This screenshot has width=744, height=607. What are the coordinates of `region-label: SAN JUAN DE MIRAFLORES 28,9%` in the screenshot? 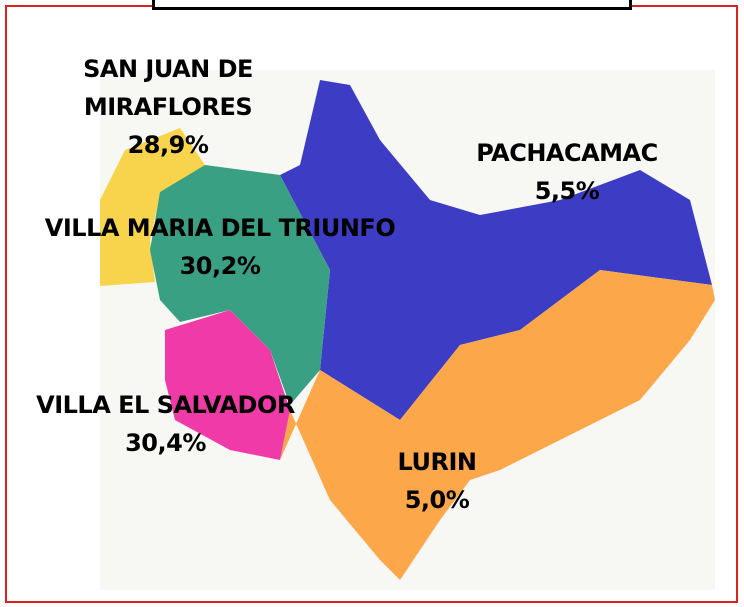 It's located at (168, 107).